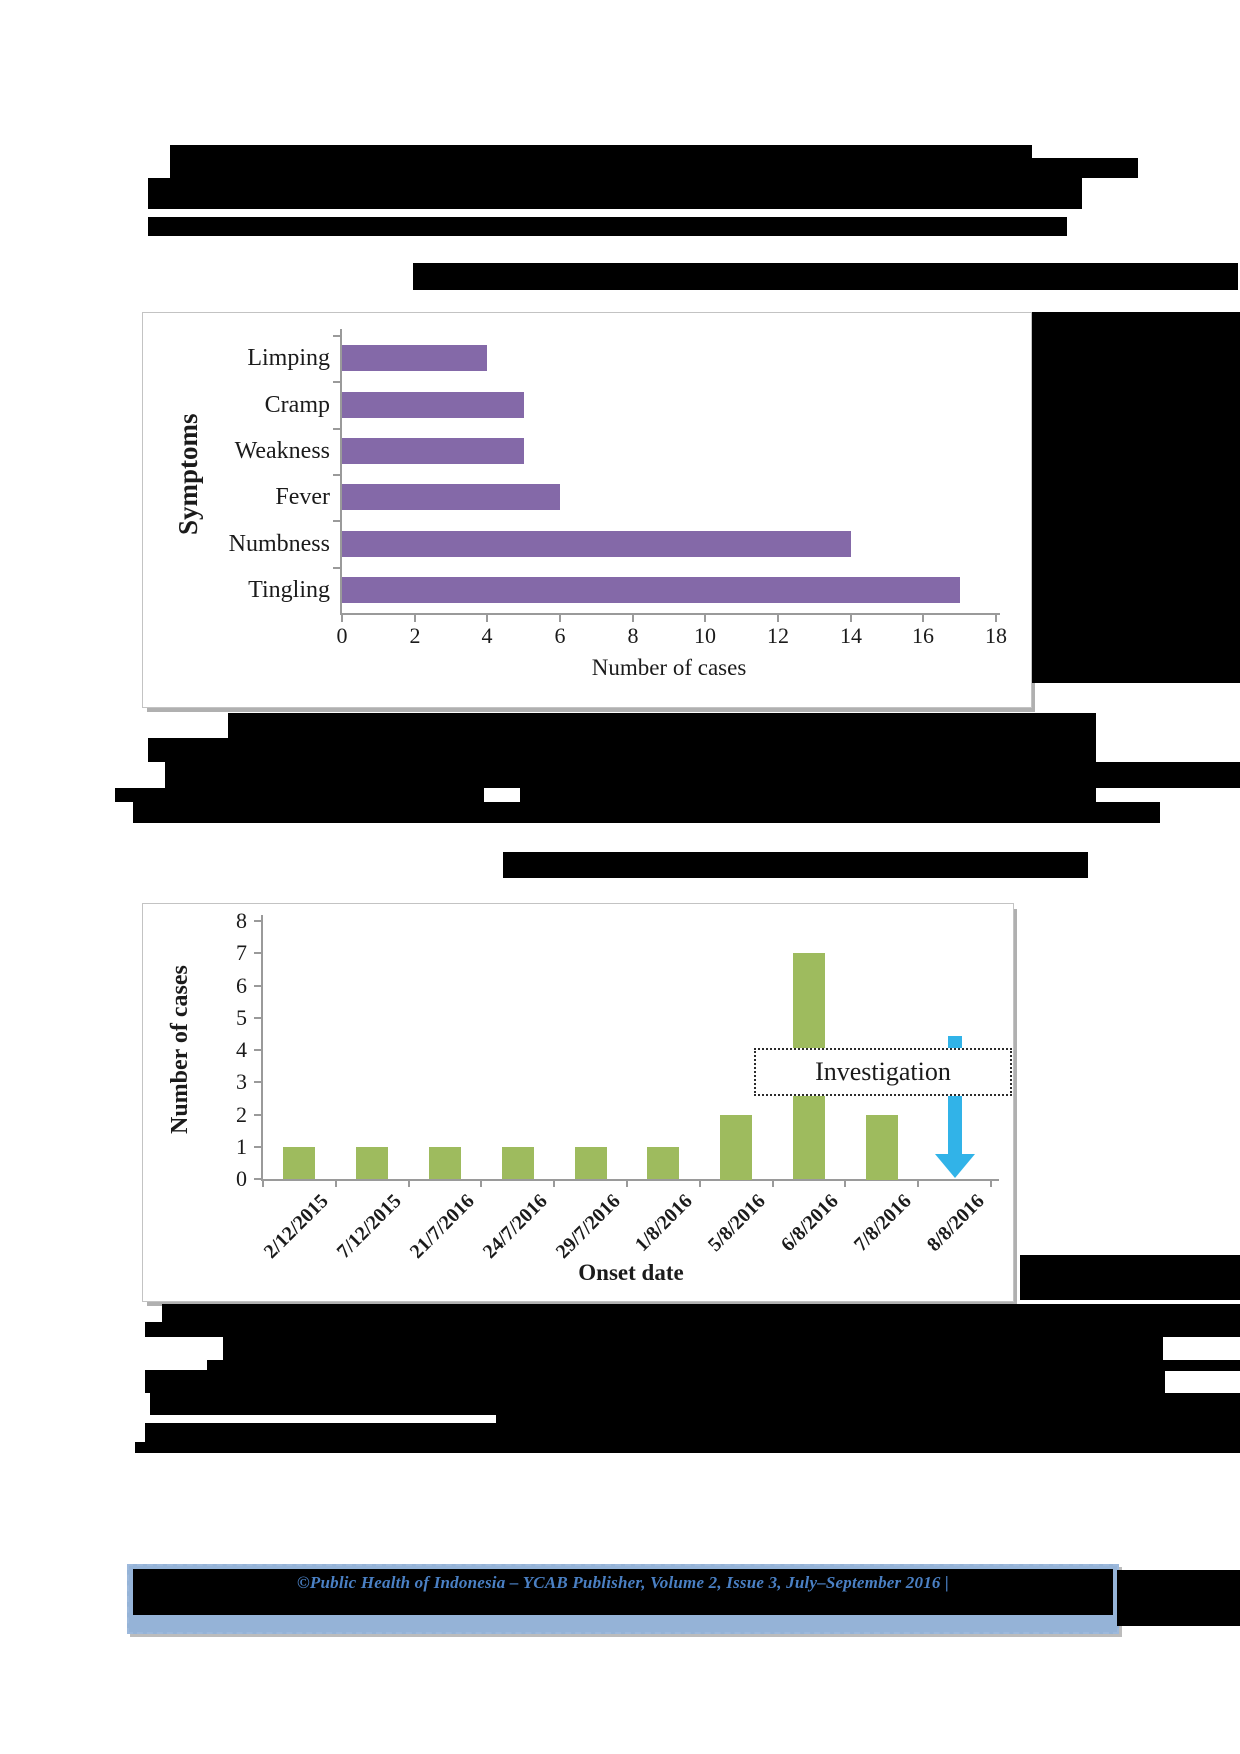 Image resolution: width=1240 pixels, height=1754 pixels. Describe the element at coordinates (736, 1223) in the screenshot. I see `x-tick-label-date: 5/8/2016` at that location.